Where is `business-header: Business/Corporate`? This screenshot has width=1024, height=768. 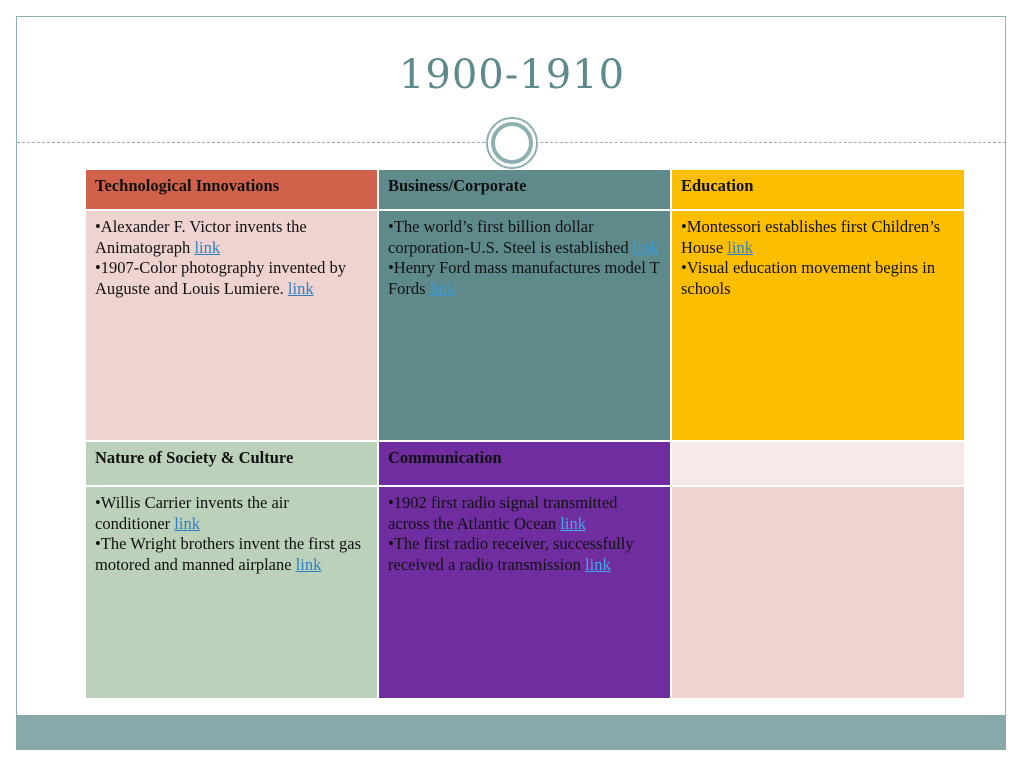
business-header: Business/Corporate is located at coordinates (524, 189).